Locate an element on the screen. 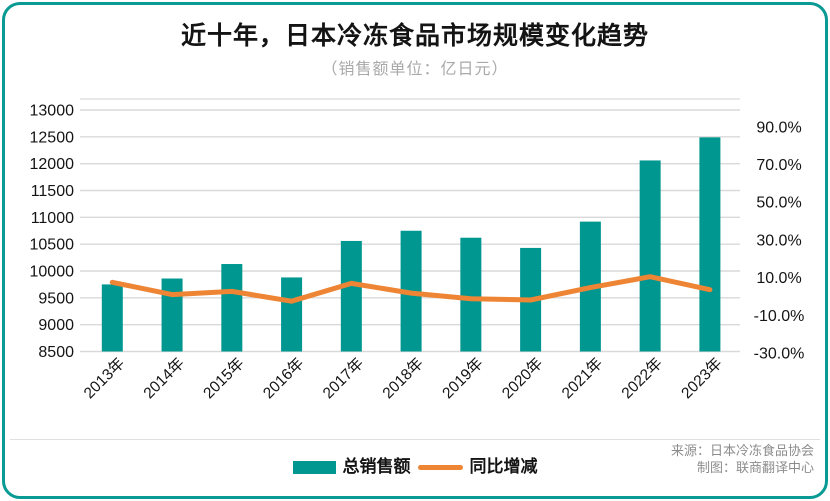 The image size is (830, 501). chart-subtitle: （销售额单位：亿日元） is located at coordinates (415, 69).